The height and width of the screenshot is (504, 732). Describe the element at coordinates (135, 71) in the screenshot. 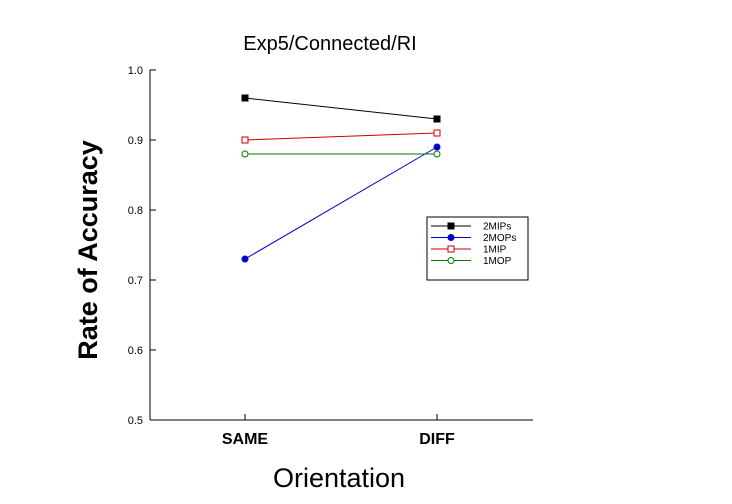

I see `y-tick-label: 1.0` at that location.